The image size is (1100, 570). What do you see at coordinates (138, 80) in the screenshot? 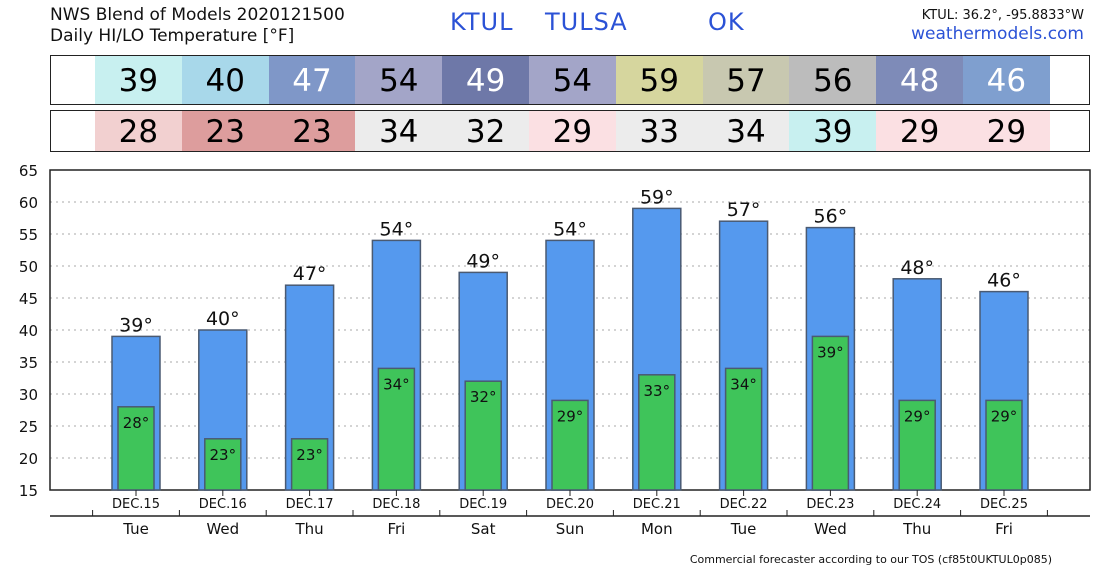
I see `hi-strip-cell: 39` at bounding box center [138, 80].